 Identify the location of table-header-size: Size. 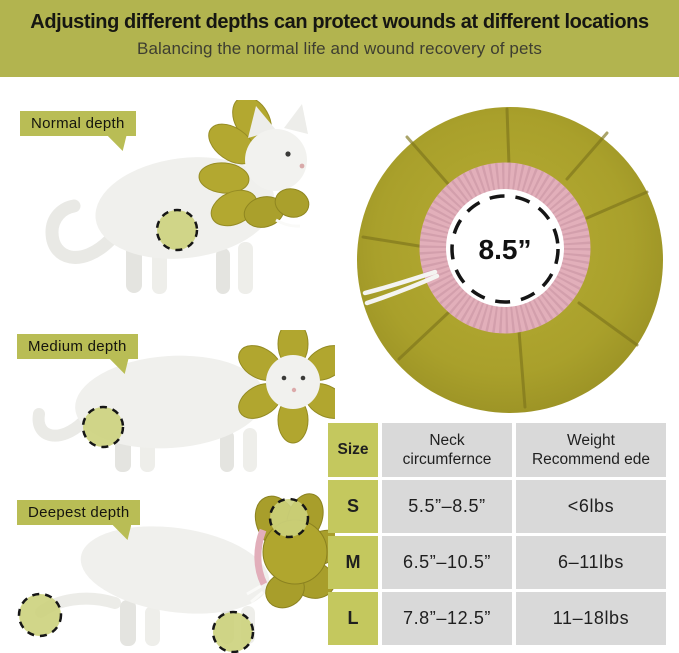
(353, 450).